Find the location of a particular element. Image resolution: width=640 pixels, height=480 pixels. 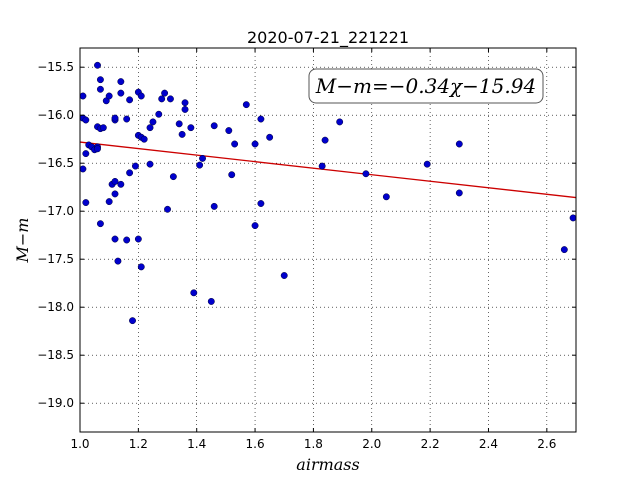

x-tick-label: 1.8 is located at coordinates (313, 444).